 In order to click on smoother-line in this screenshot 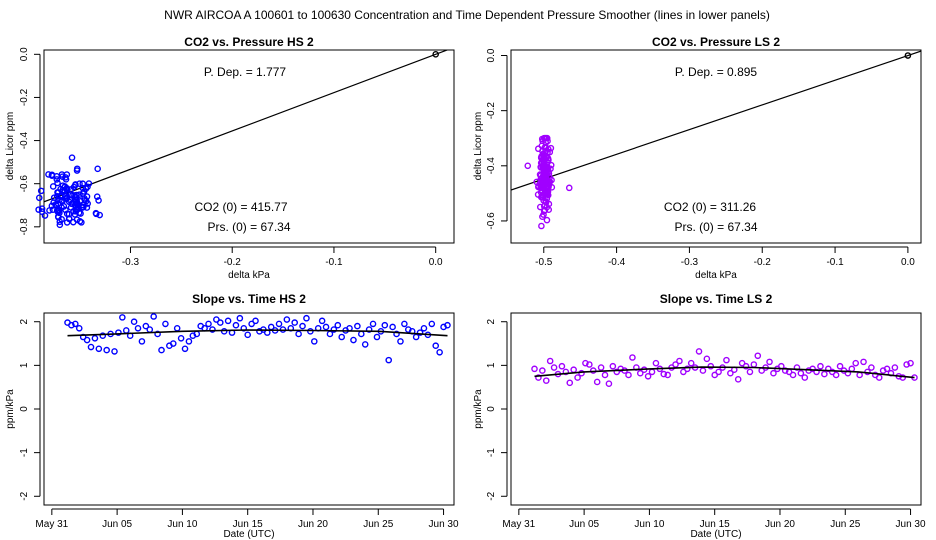, I will do `click(724, 372)`.